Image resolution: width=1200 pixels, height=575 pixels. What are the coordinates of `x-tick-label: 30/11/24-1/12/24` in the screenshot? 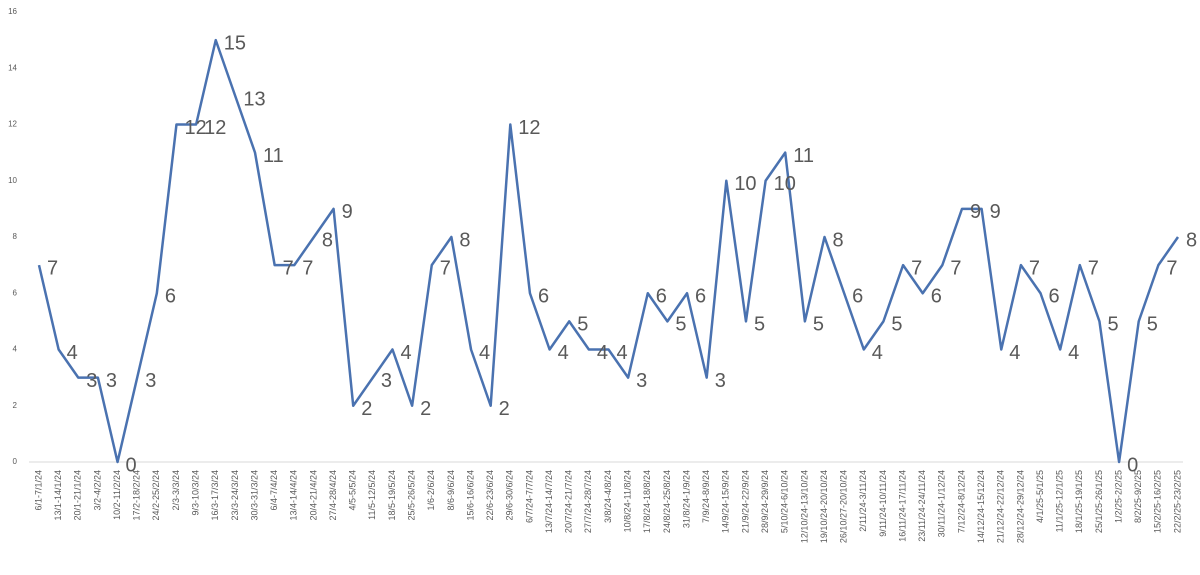 It's located at (942, 503).